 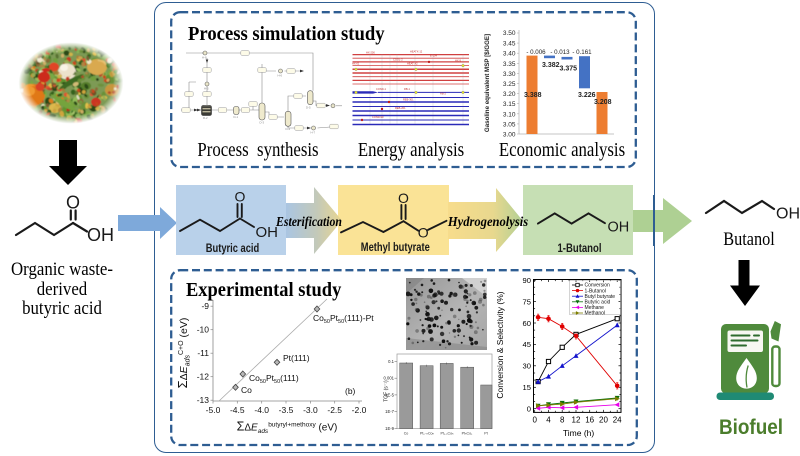 I want to click on svg-text: 16, so click(x=589, y=420).